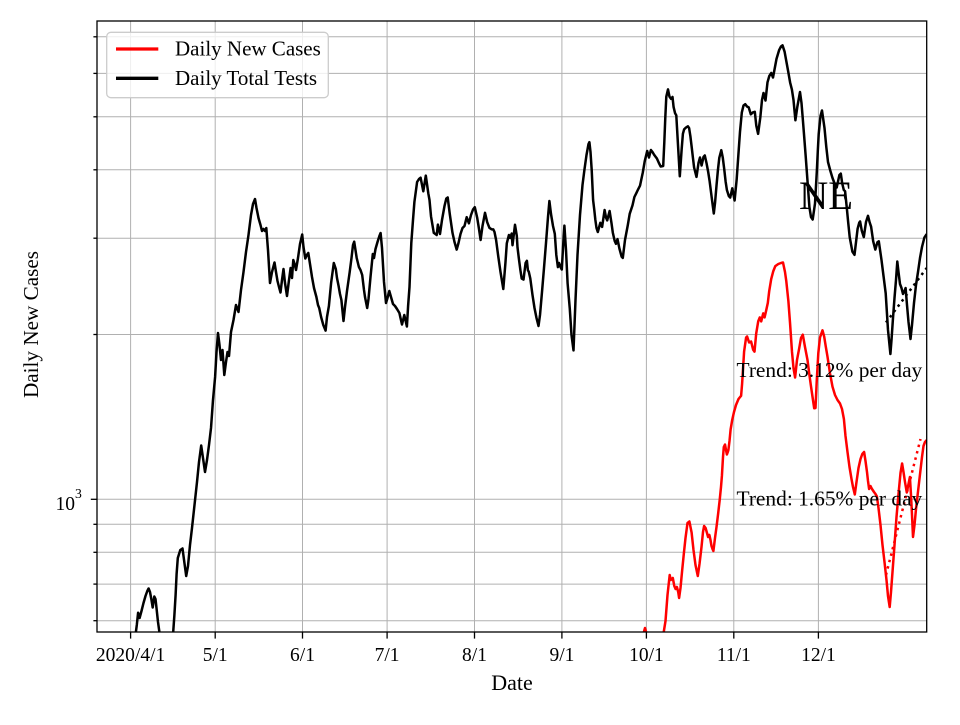 The width and height of the screenshot is (960, 725). I want to click on svg-text: 9/1, so click(561, 655).